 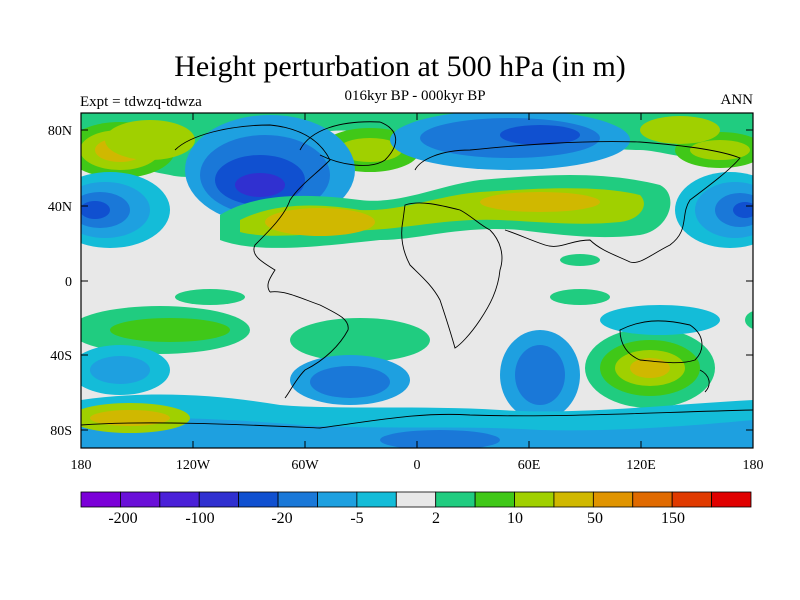 What do you see at coordinates (529, 465) in the screenshot?
I see `lon-label: 60E` at bounding box center [529, 465].